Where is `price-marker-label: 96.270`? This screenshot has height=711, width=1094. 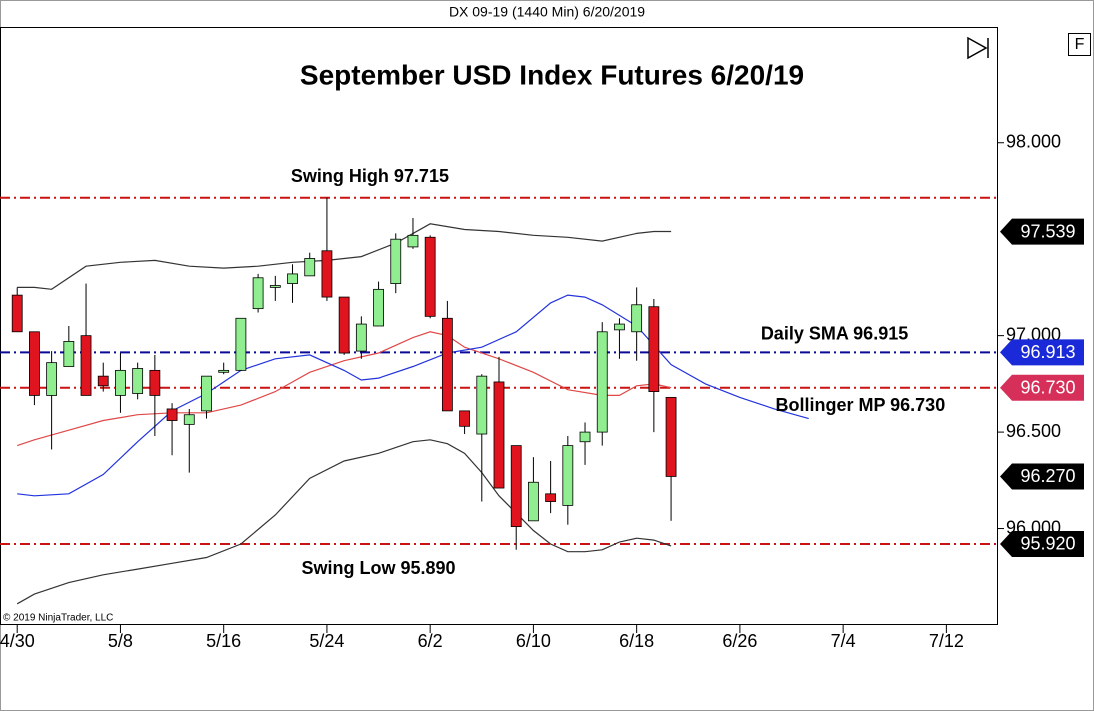 price-marker-label: 96.270 is located at coordinates (1047, 476).